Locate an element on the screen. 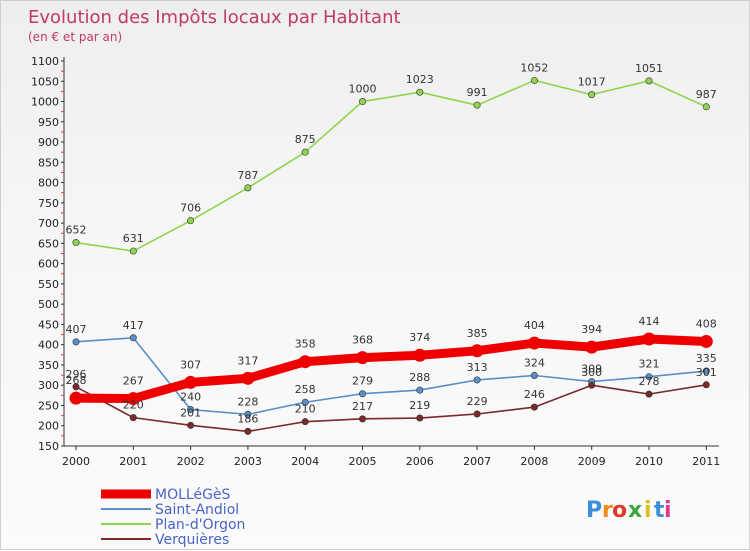  x-tick-label: 2001 is located at coordinates (133, 461).